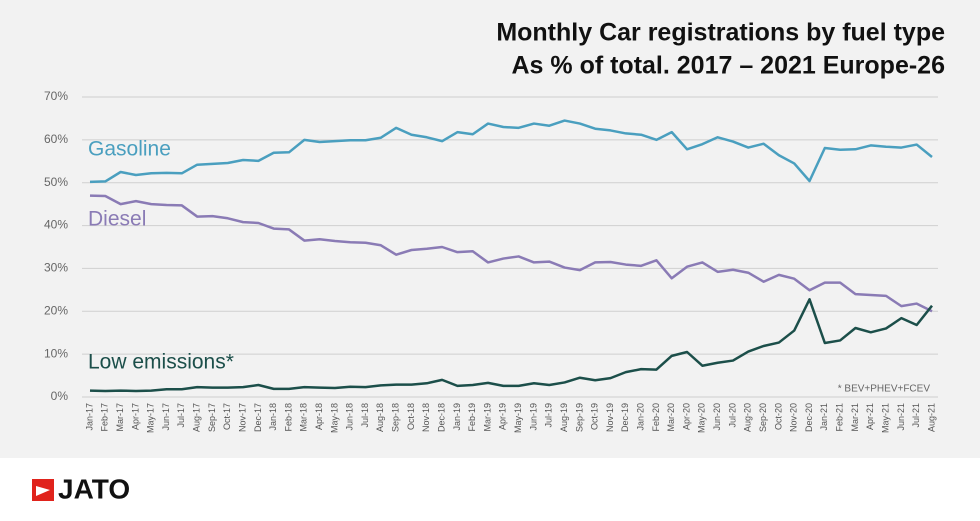 The height and width of the screenshot is (521, 980). I want to click on x-tick-label: Jan-21, so click(824, 417).